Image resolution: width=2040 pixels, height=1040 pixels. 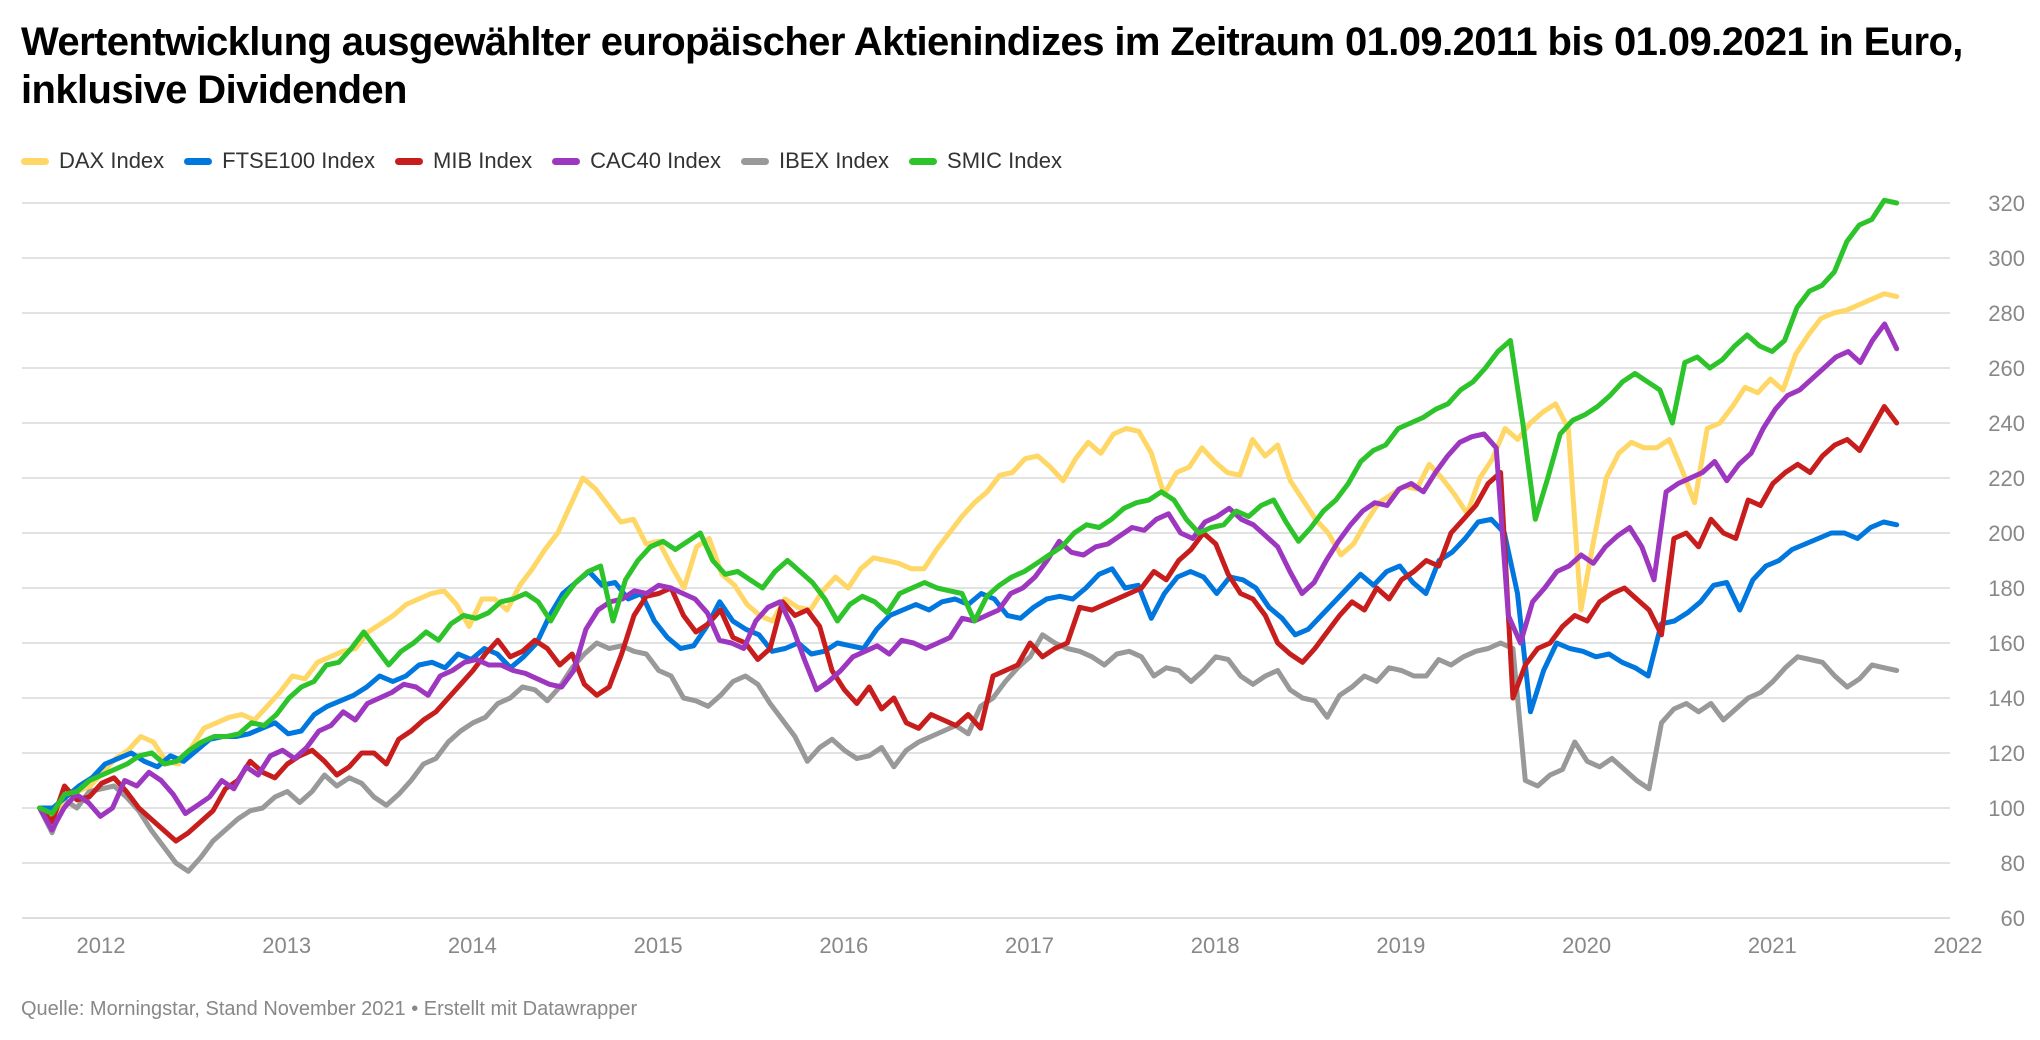 I want to click on y-tick-label: 100, so click(x=2006, y=808).